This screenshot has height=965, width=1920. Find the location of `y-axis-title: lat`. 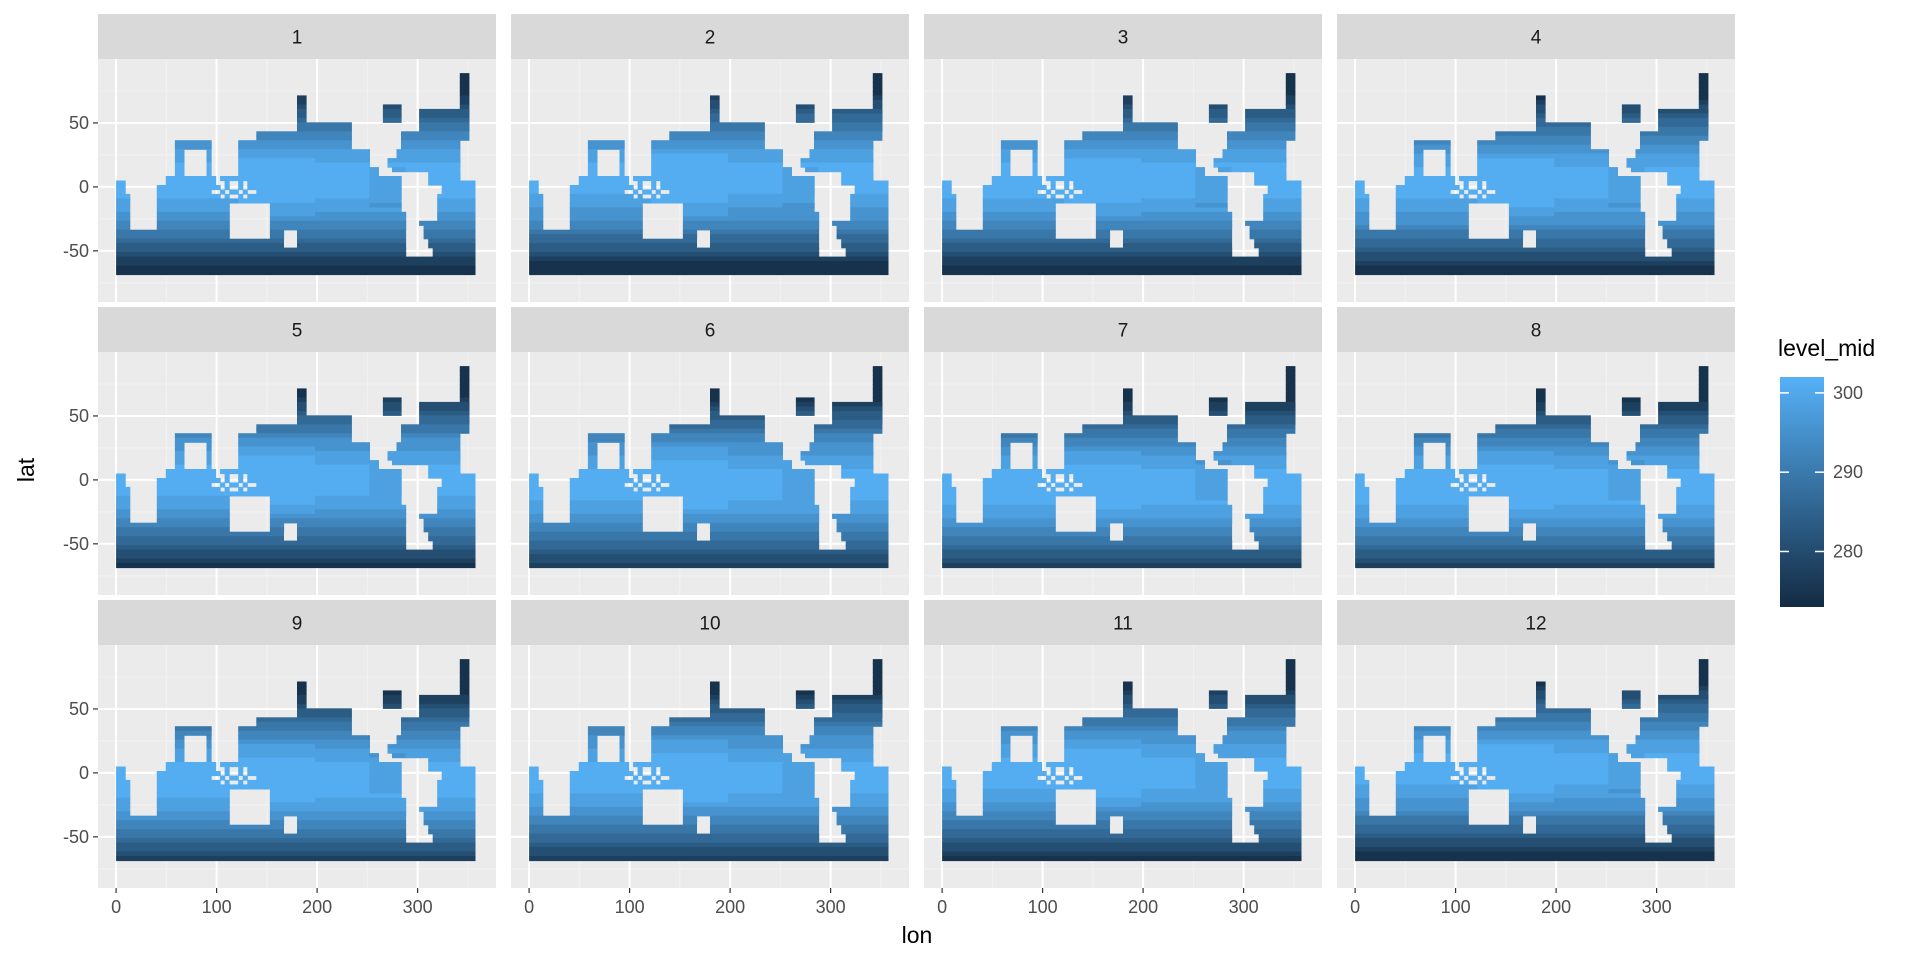

y-axis-title: lat is located at coordinates (26, 469).